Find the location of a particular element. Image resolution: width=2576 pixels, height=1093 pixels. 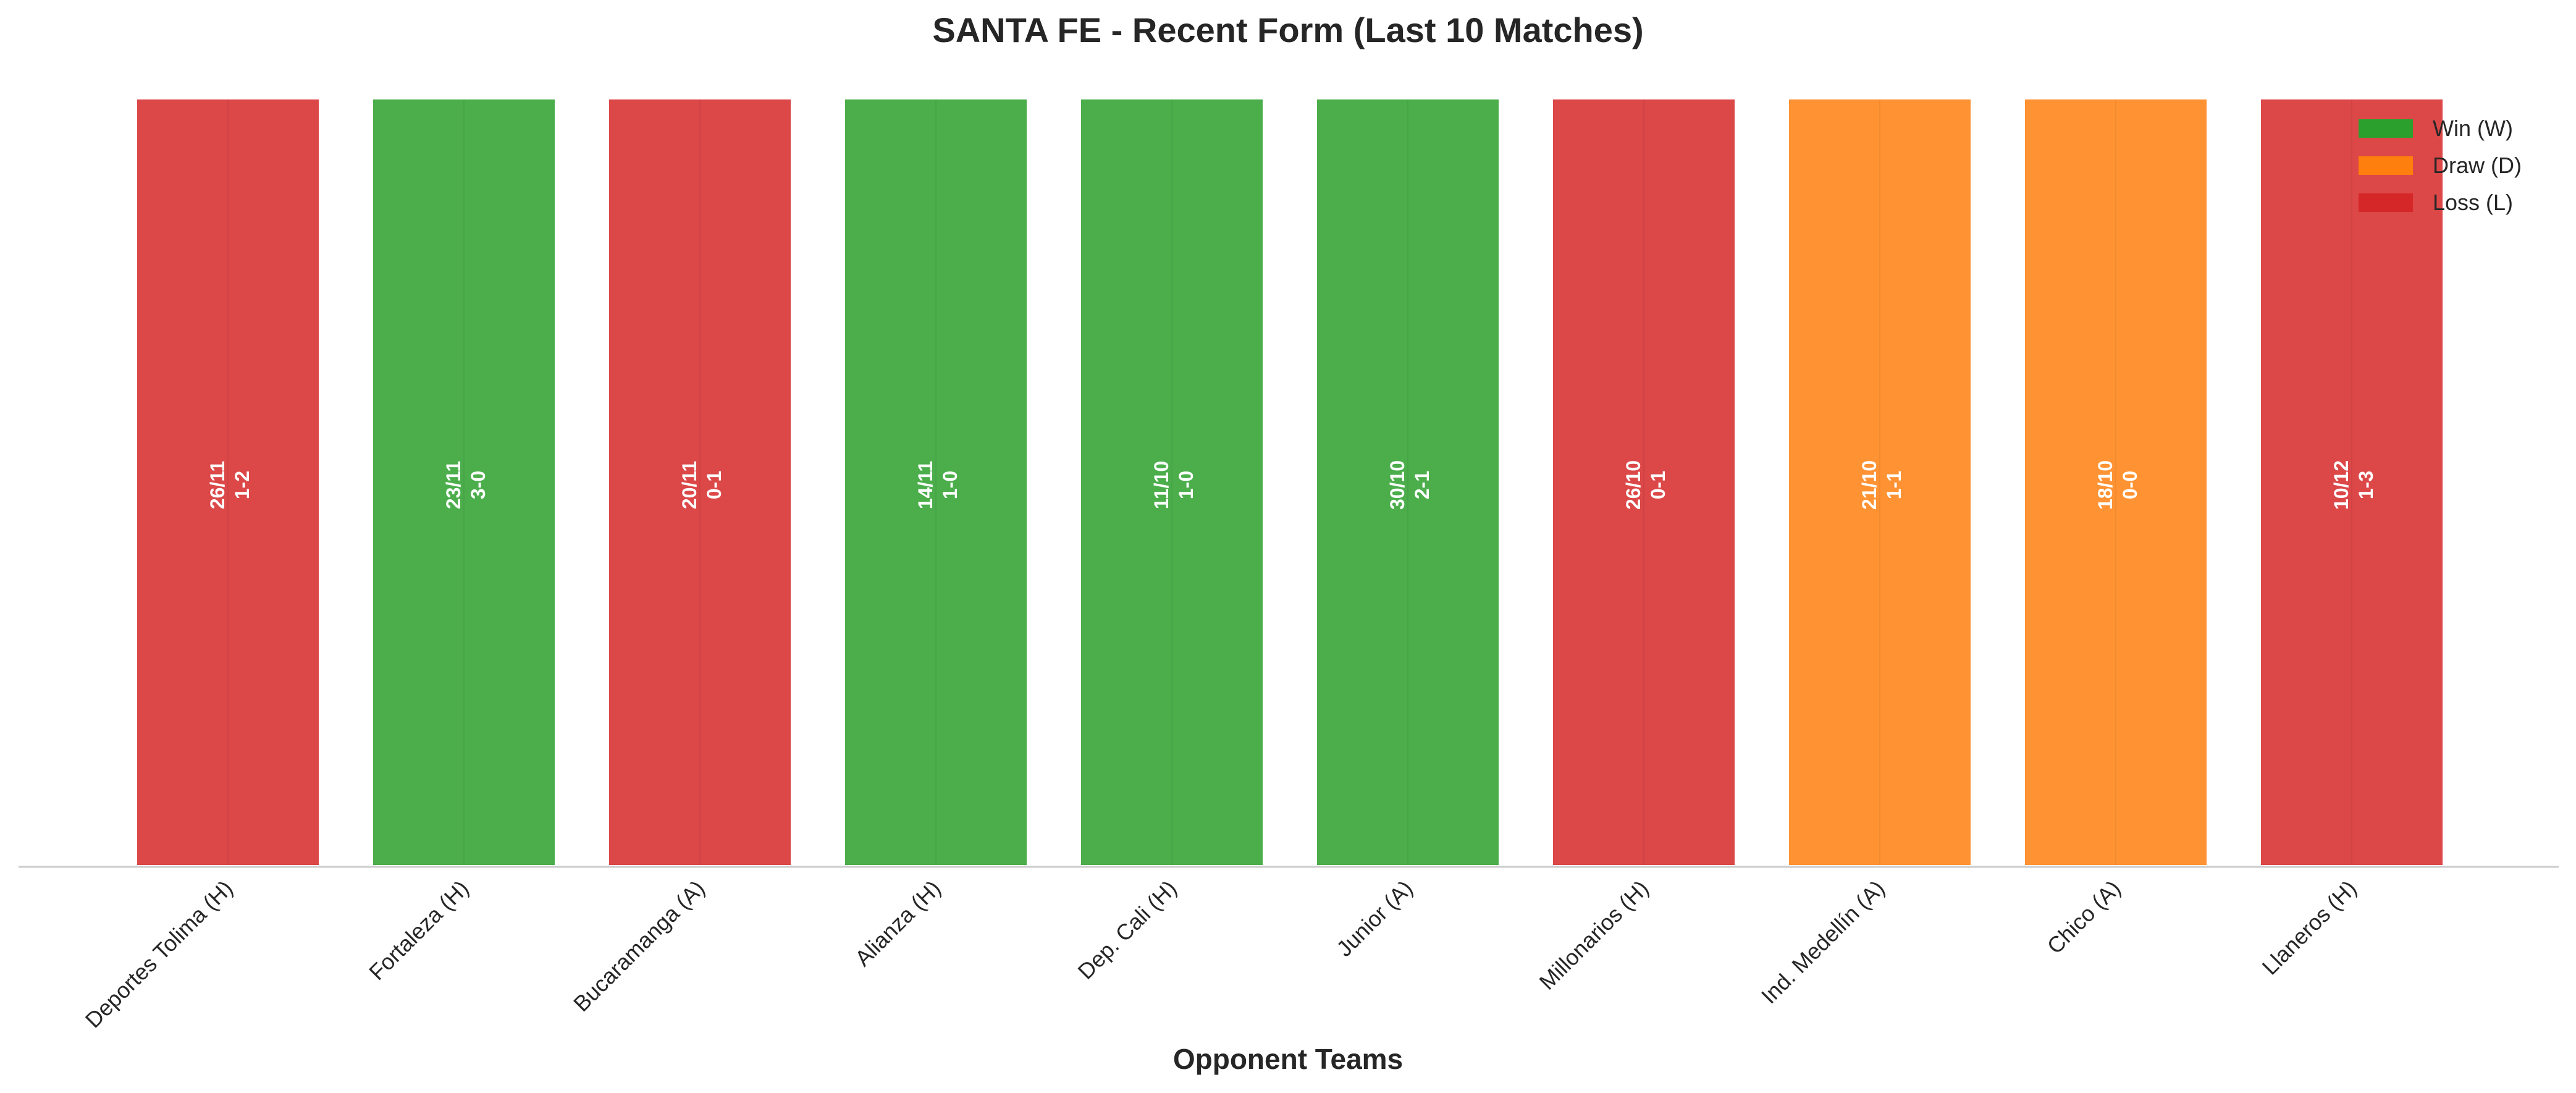

x-tick-label: Deportes Tolima (H) is located at coordinates (159, 955).